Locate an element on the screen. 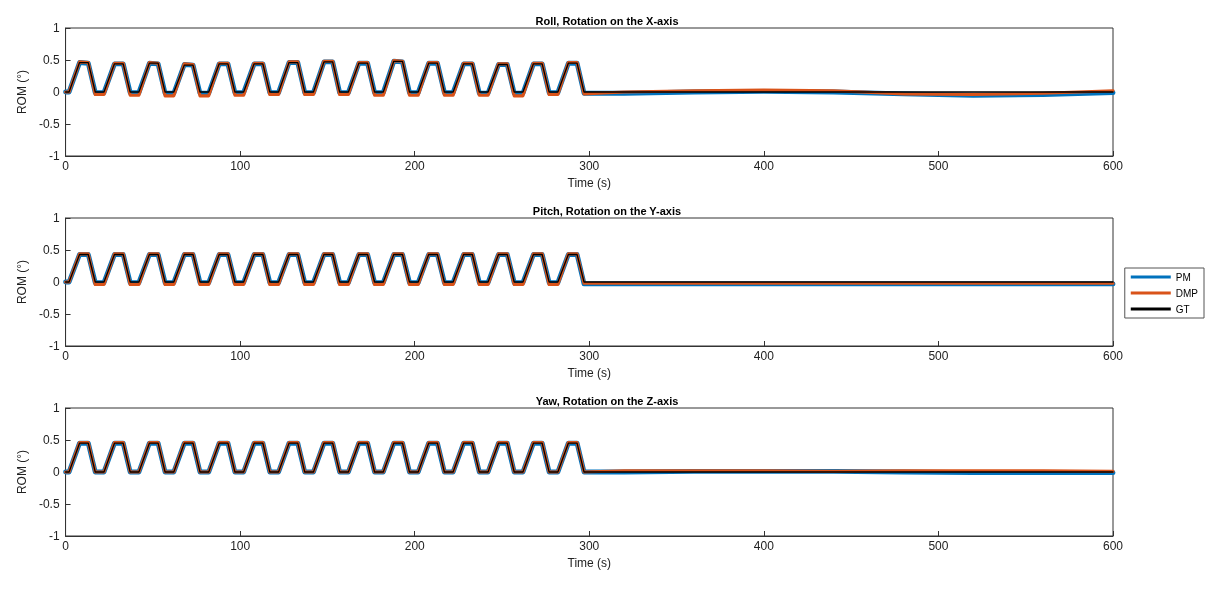 This screenshot has height=589, width=1214. legend-label: PM is located at coordinates (1183, 277).